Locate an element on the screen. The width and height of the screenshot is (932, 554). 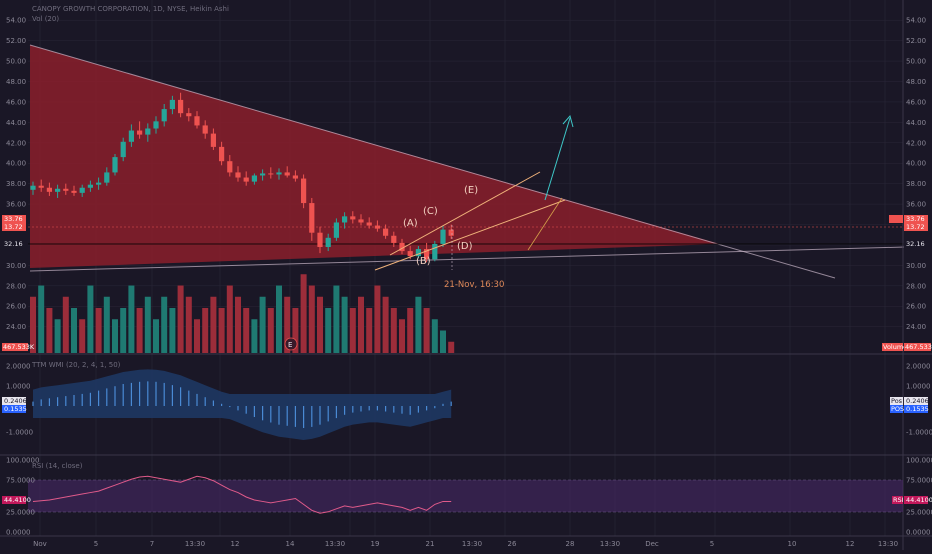
price-tick-right: 40.00 is located at coordinates (916, 164).